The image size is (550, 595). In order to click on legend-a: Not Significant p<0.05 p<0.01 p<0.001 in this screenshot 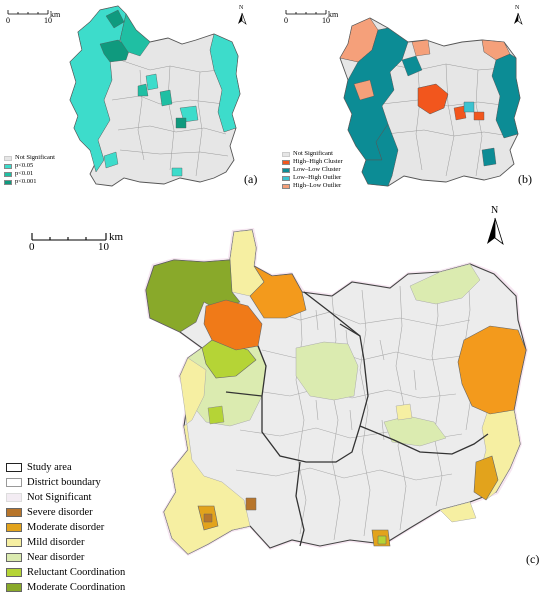, I will do `click(29, 170)`.